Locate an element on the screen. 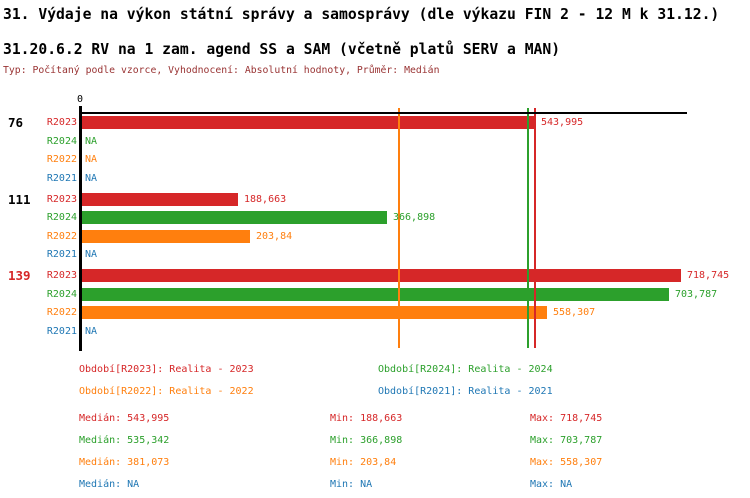 This screenshot has height=498, width=750. x-axis-line is located at coordinates (383, 113).